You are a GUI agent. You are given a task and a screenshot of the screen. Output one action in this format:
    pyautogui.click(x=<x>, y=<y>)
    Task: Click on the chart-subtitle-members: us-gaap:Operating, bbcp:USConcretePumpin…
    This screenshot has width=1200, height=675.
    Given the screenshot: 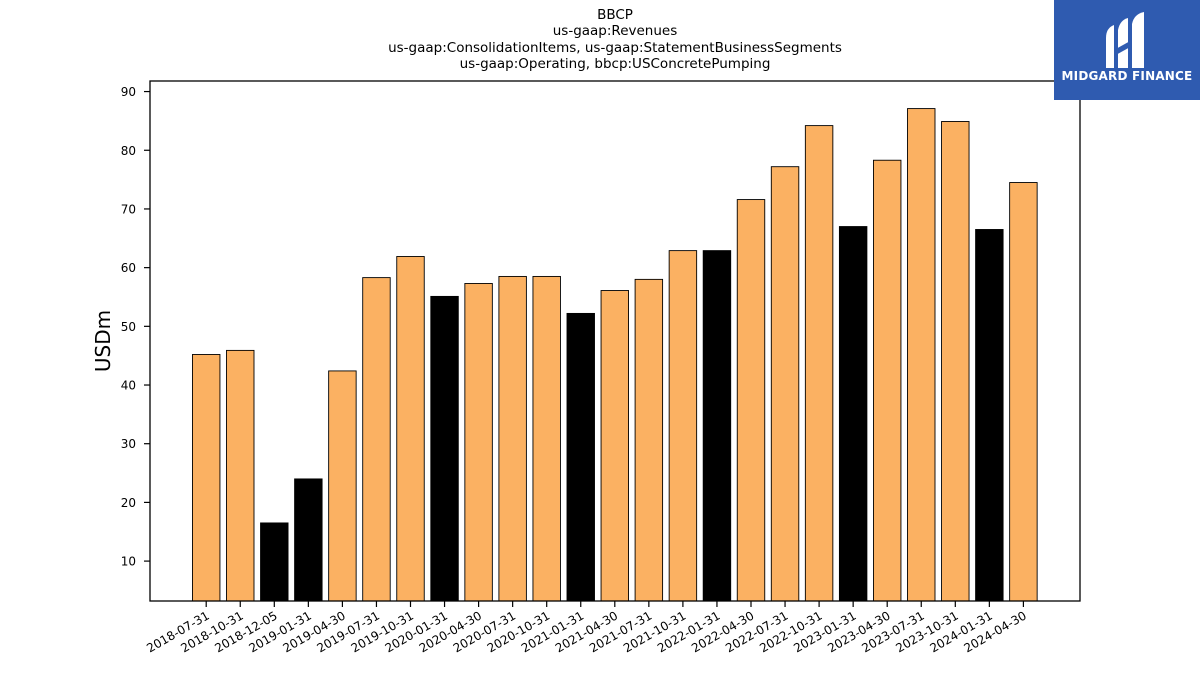 What is the action you would take?
    pyautogui.click(x=615, y=63)
    